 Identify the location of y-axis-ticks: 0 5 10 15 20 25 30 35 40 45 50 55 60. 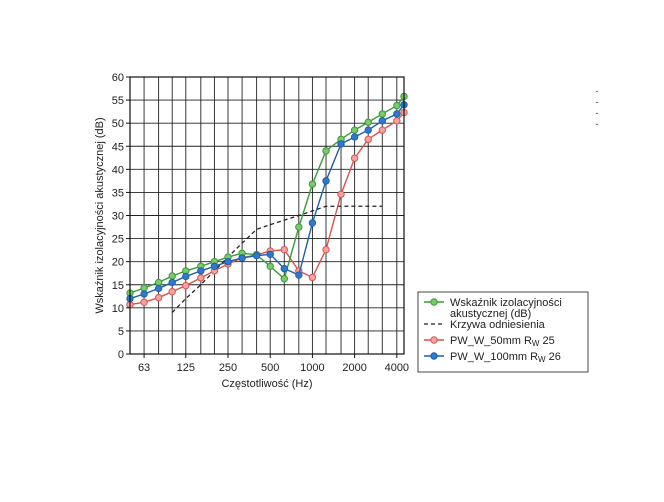
(121, 216).